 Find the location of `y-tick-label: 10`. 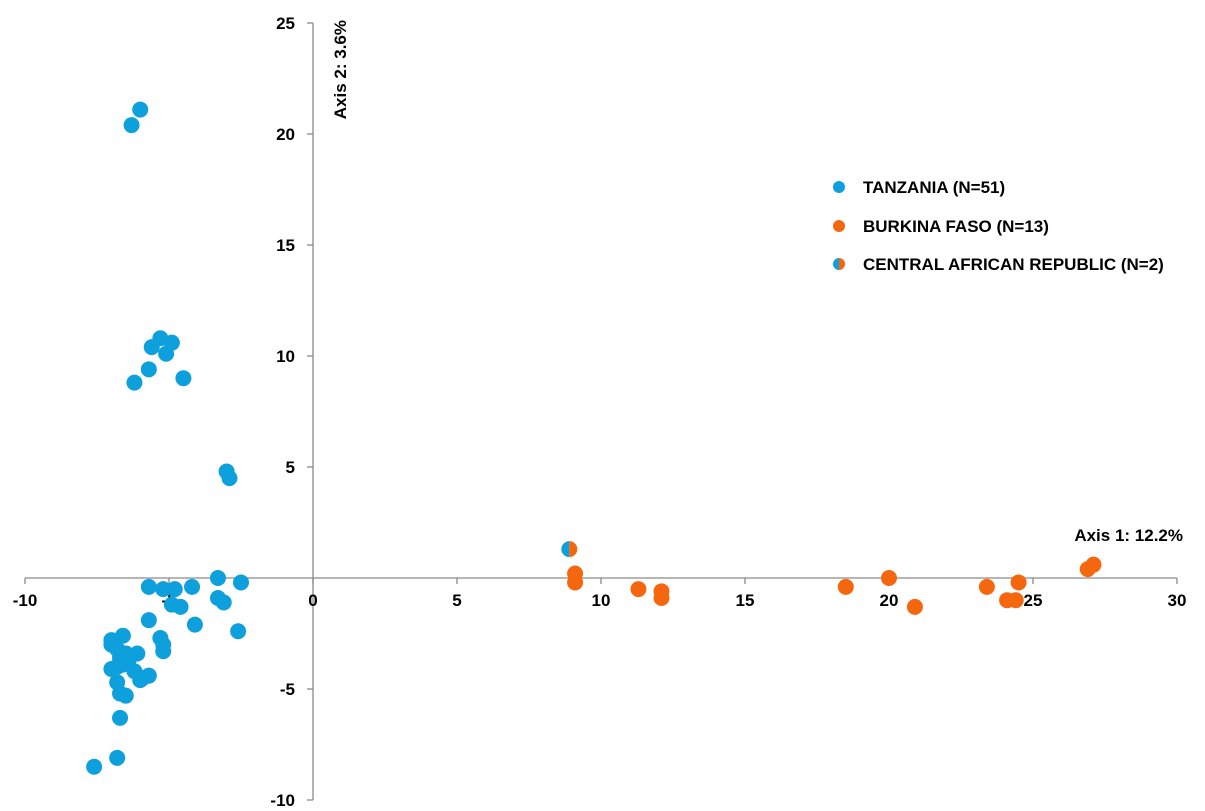

y-tick-label: 10 is located at coordinates (285, 356).